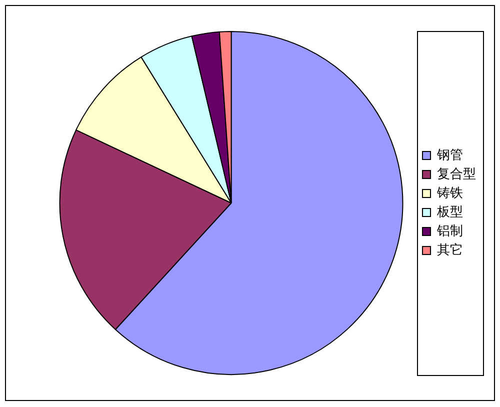 This screenshot has height=407, width=500. What do you see at coordinates (449, 212) in the screenshot?
I see `legend-label: 板型` at bounding box center [449, 212].